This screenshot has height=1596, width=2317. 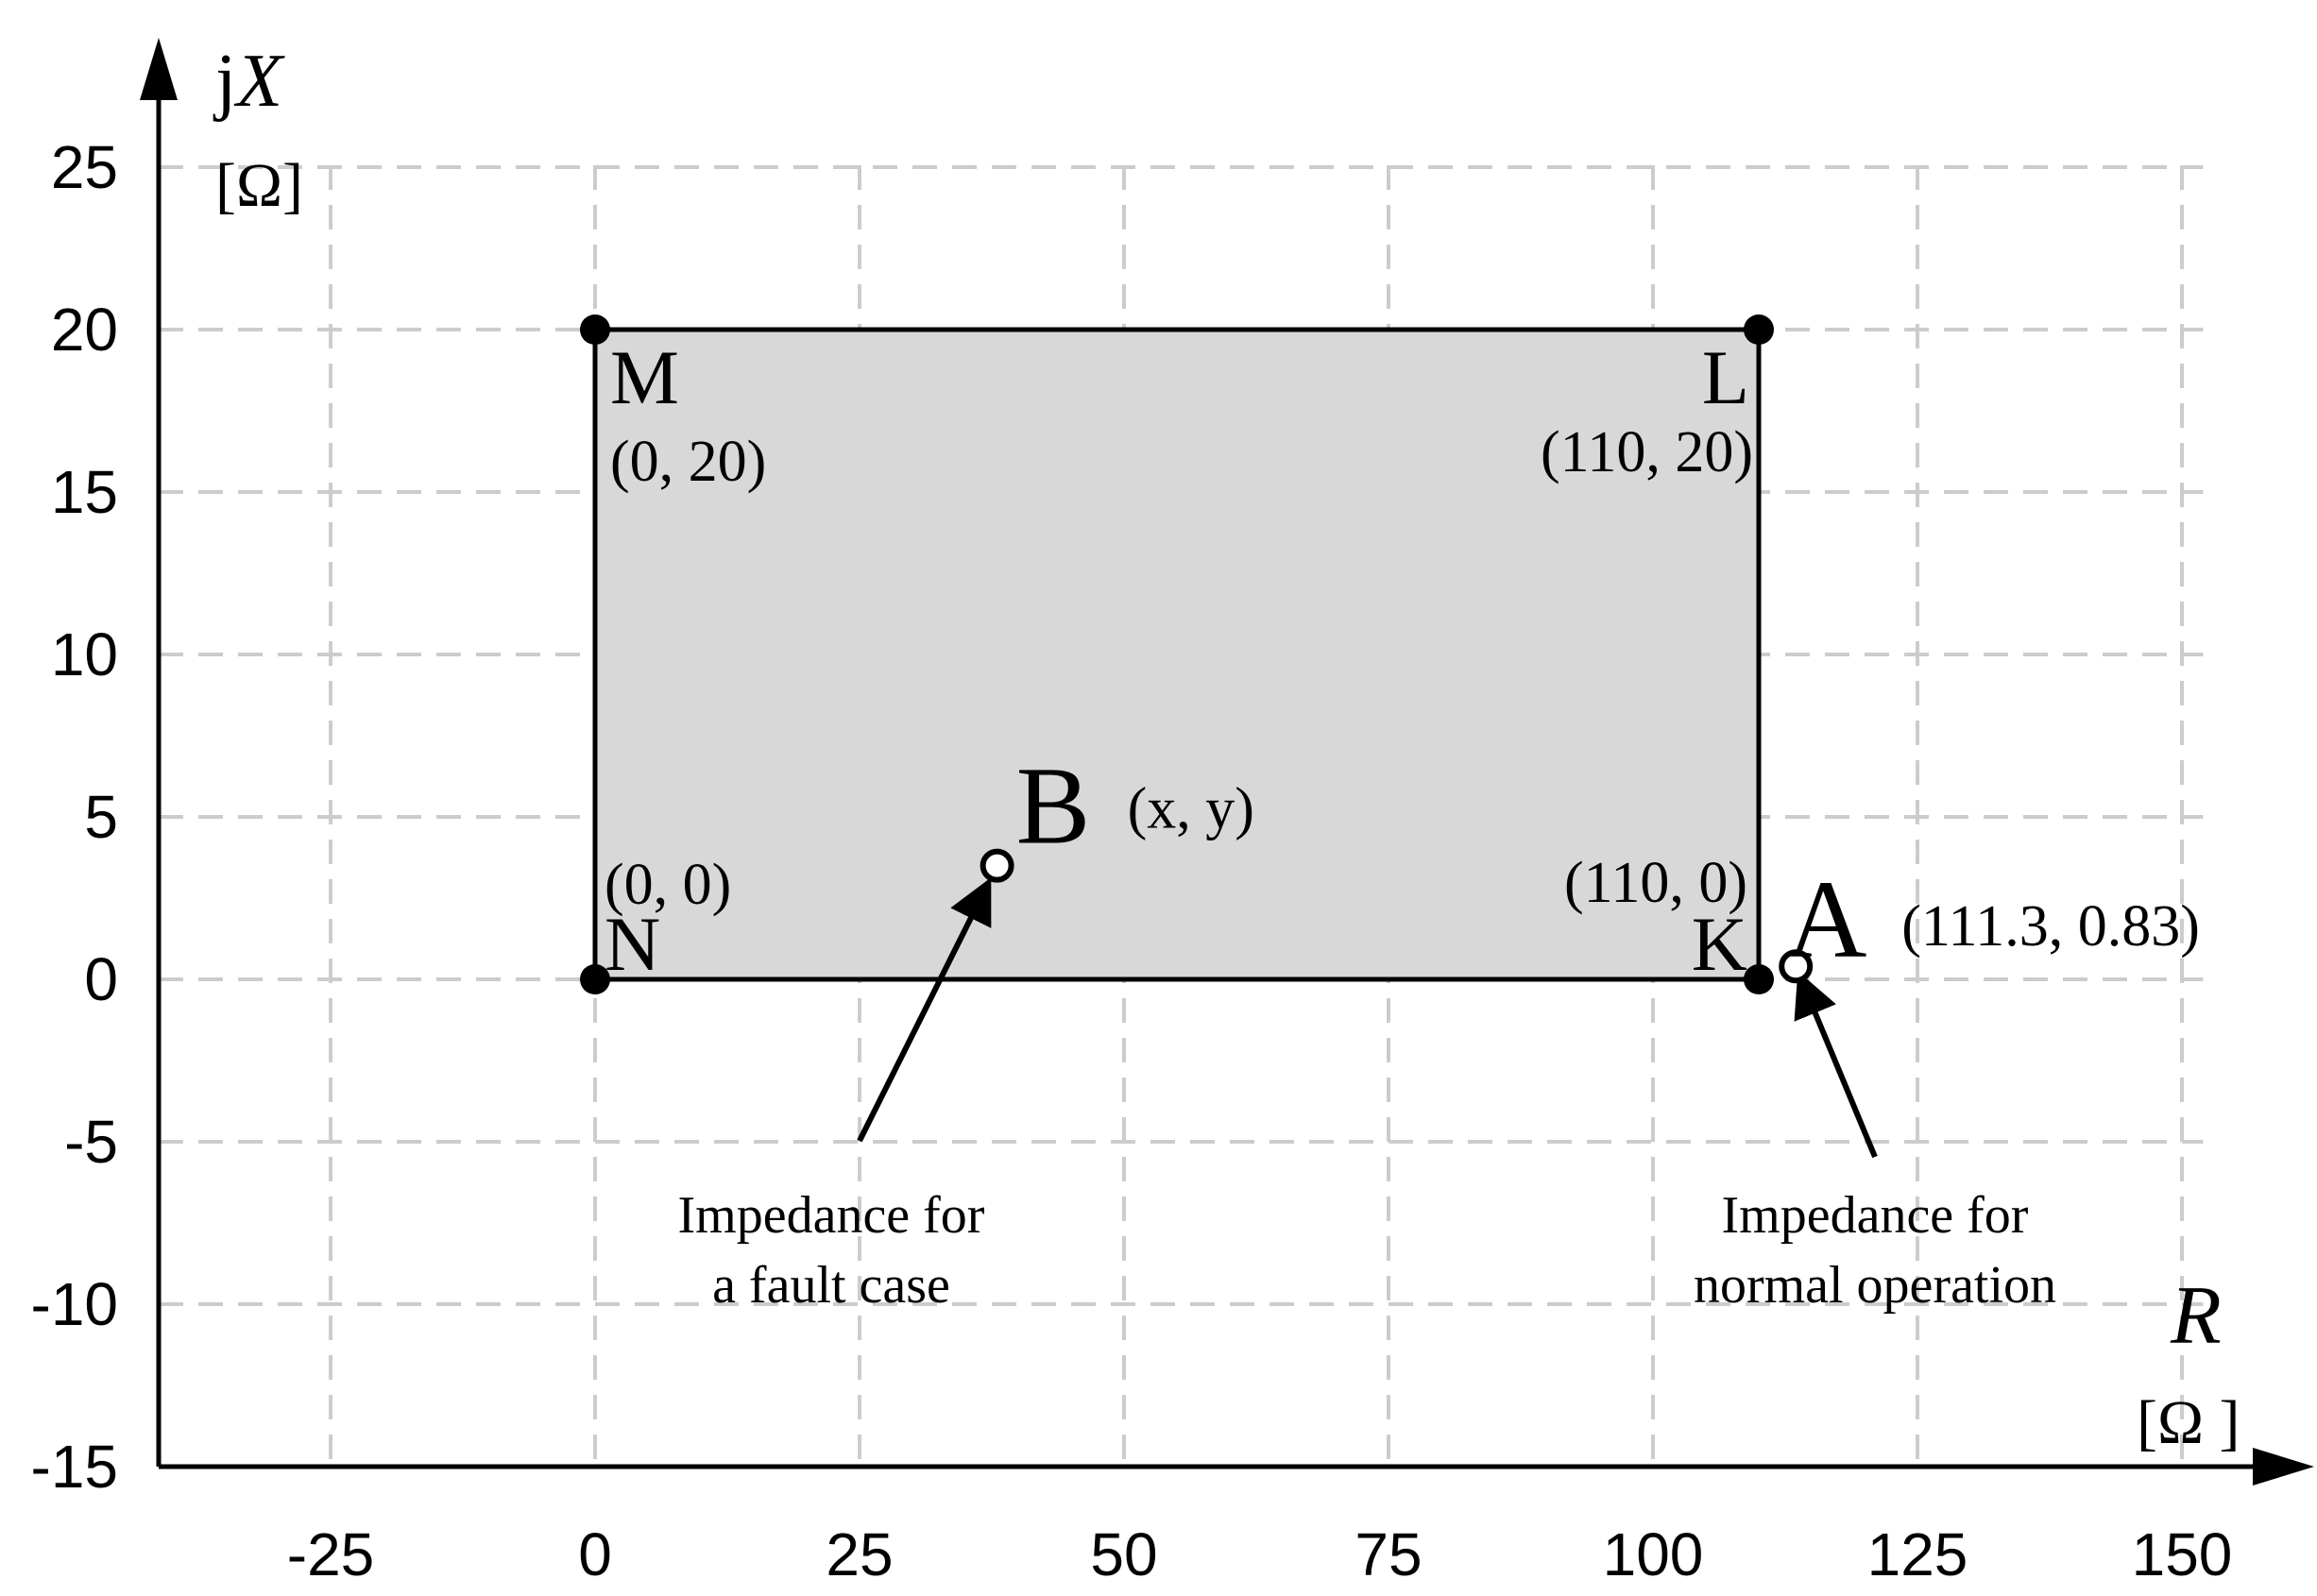 I want to click on y-tick-label: -15, so click(x=75, y=1467).